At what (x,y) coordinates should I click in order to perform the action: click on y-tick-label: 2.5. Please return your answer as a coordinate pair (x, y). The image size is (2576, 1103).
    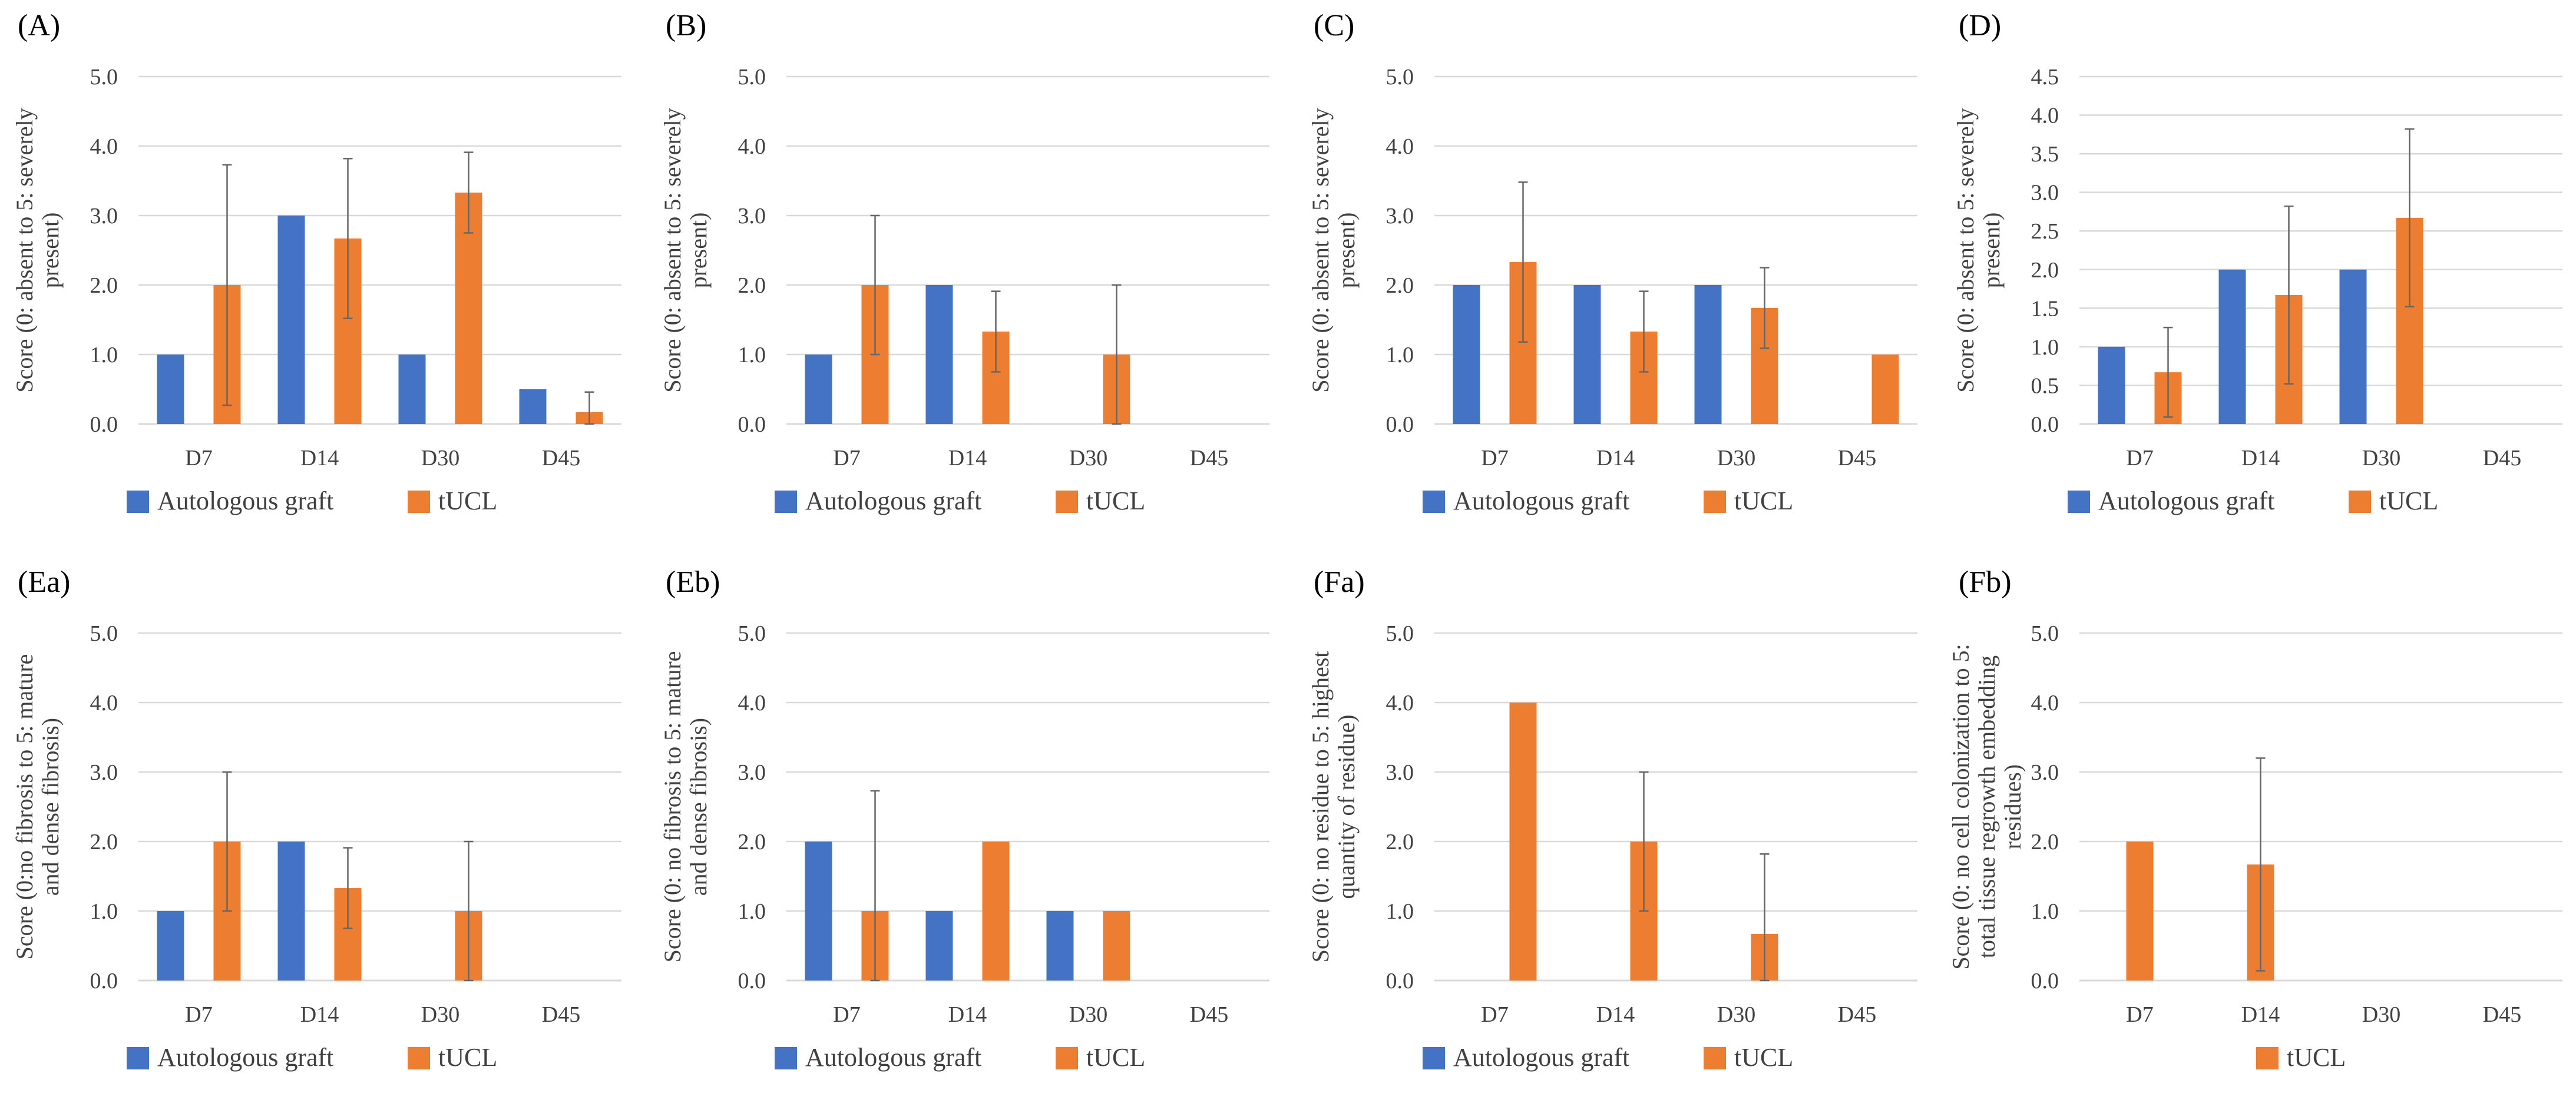
    Looking at the image, I should click on (2045, 232).